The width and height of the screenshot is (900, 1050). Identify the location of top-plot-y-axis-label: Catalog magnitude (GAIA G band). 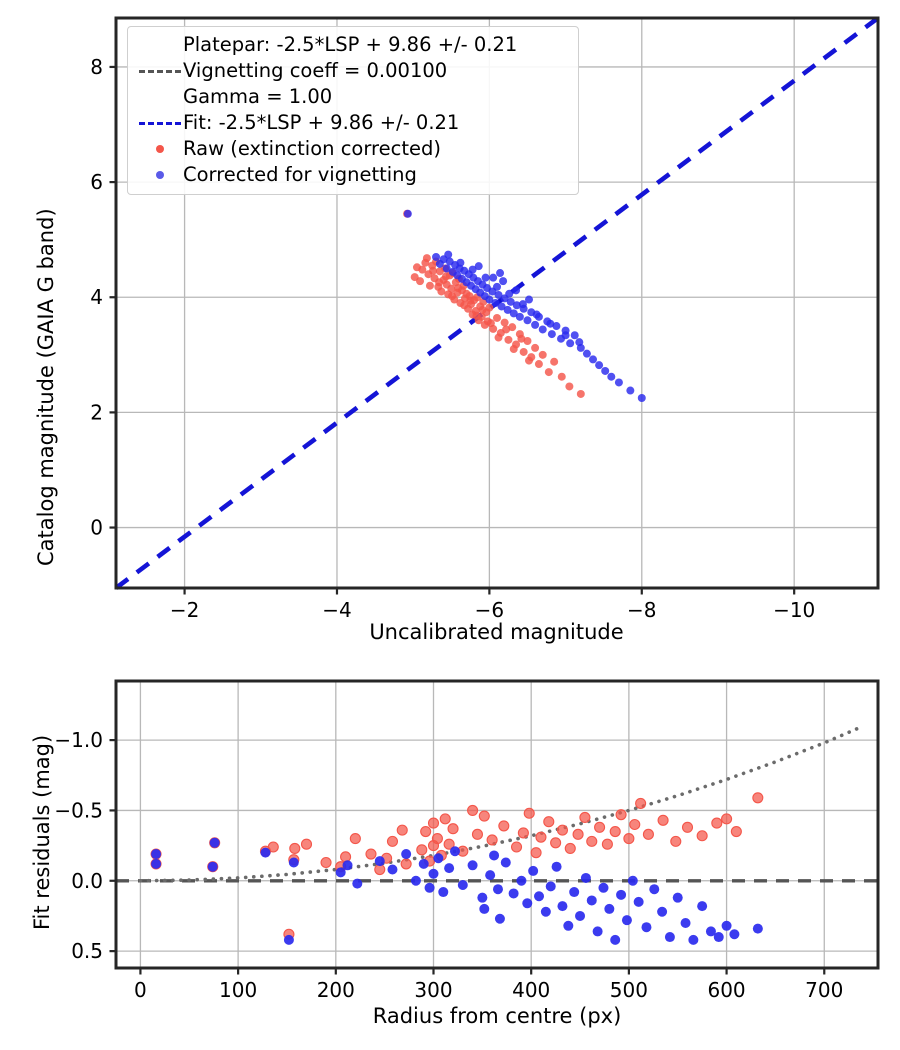
(46, 387).